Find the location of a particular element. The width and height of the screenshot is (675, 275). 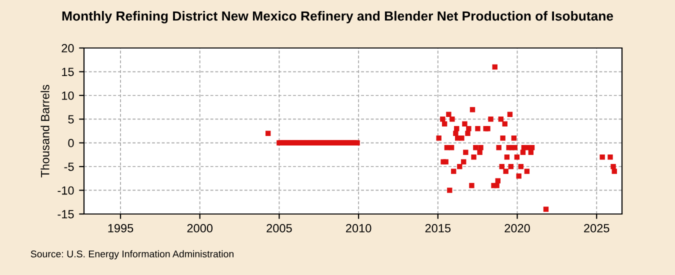

x-tick-label: 2010 is located at coordinates (359, 228).